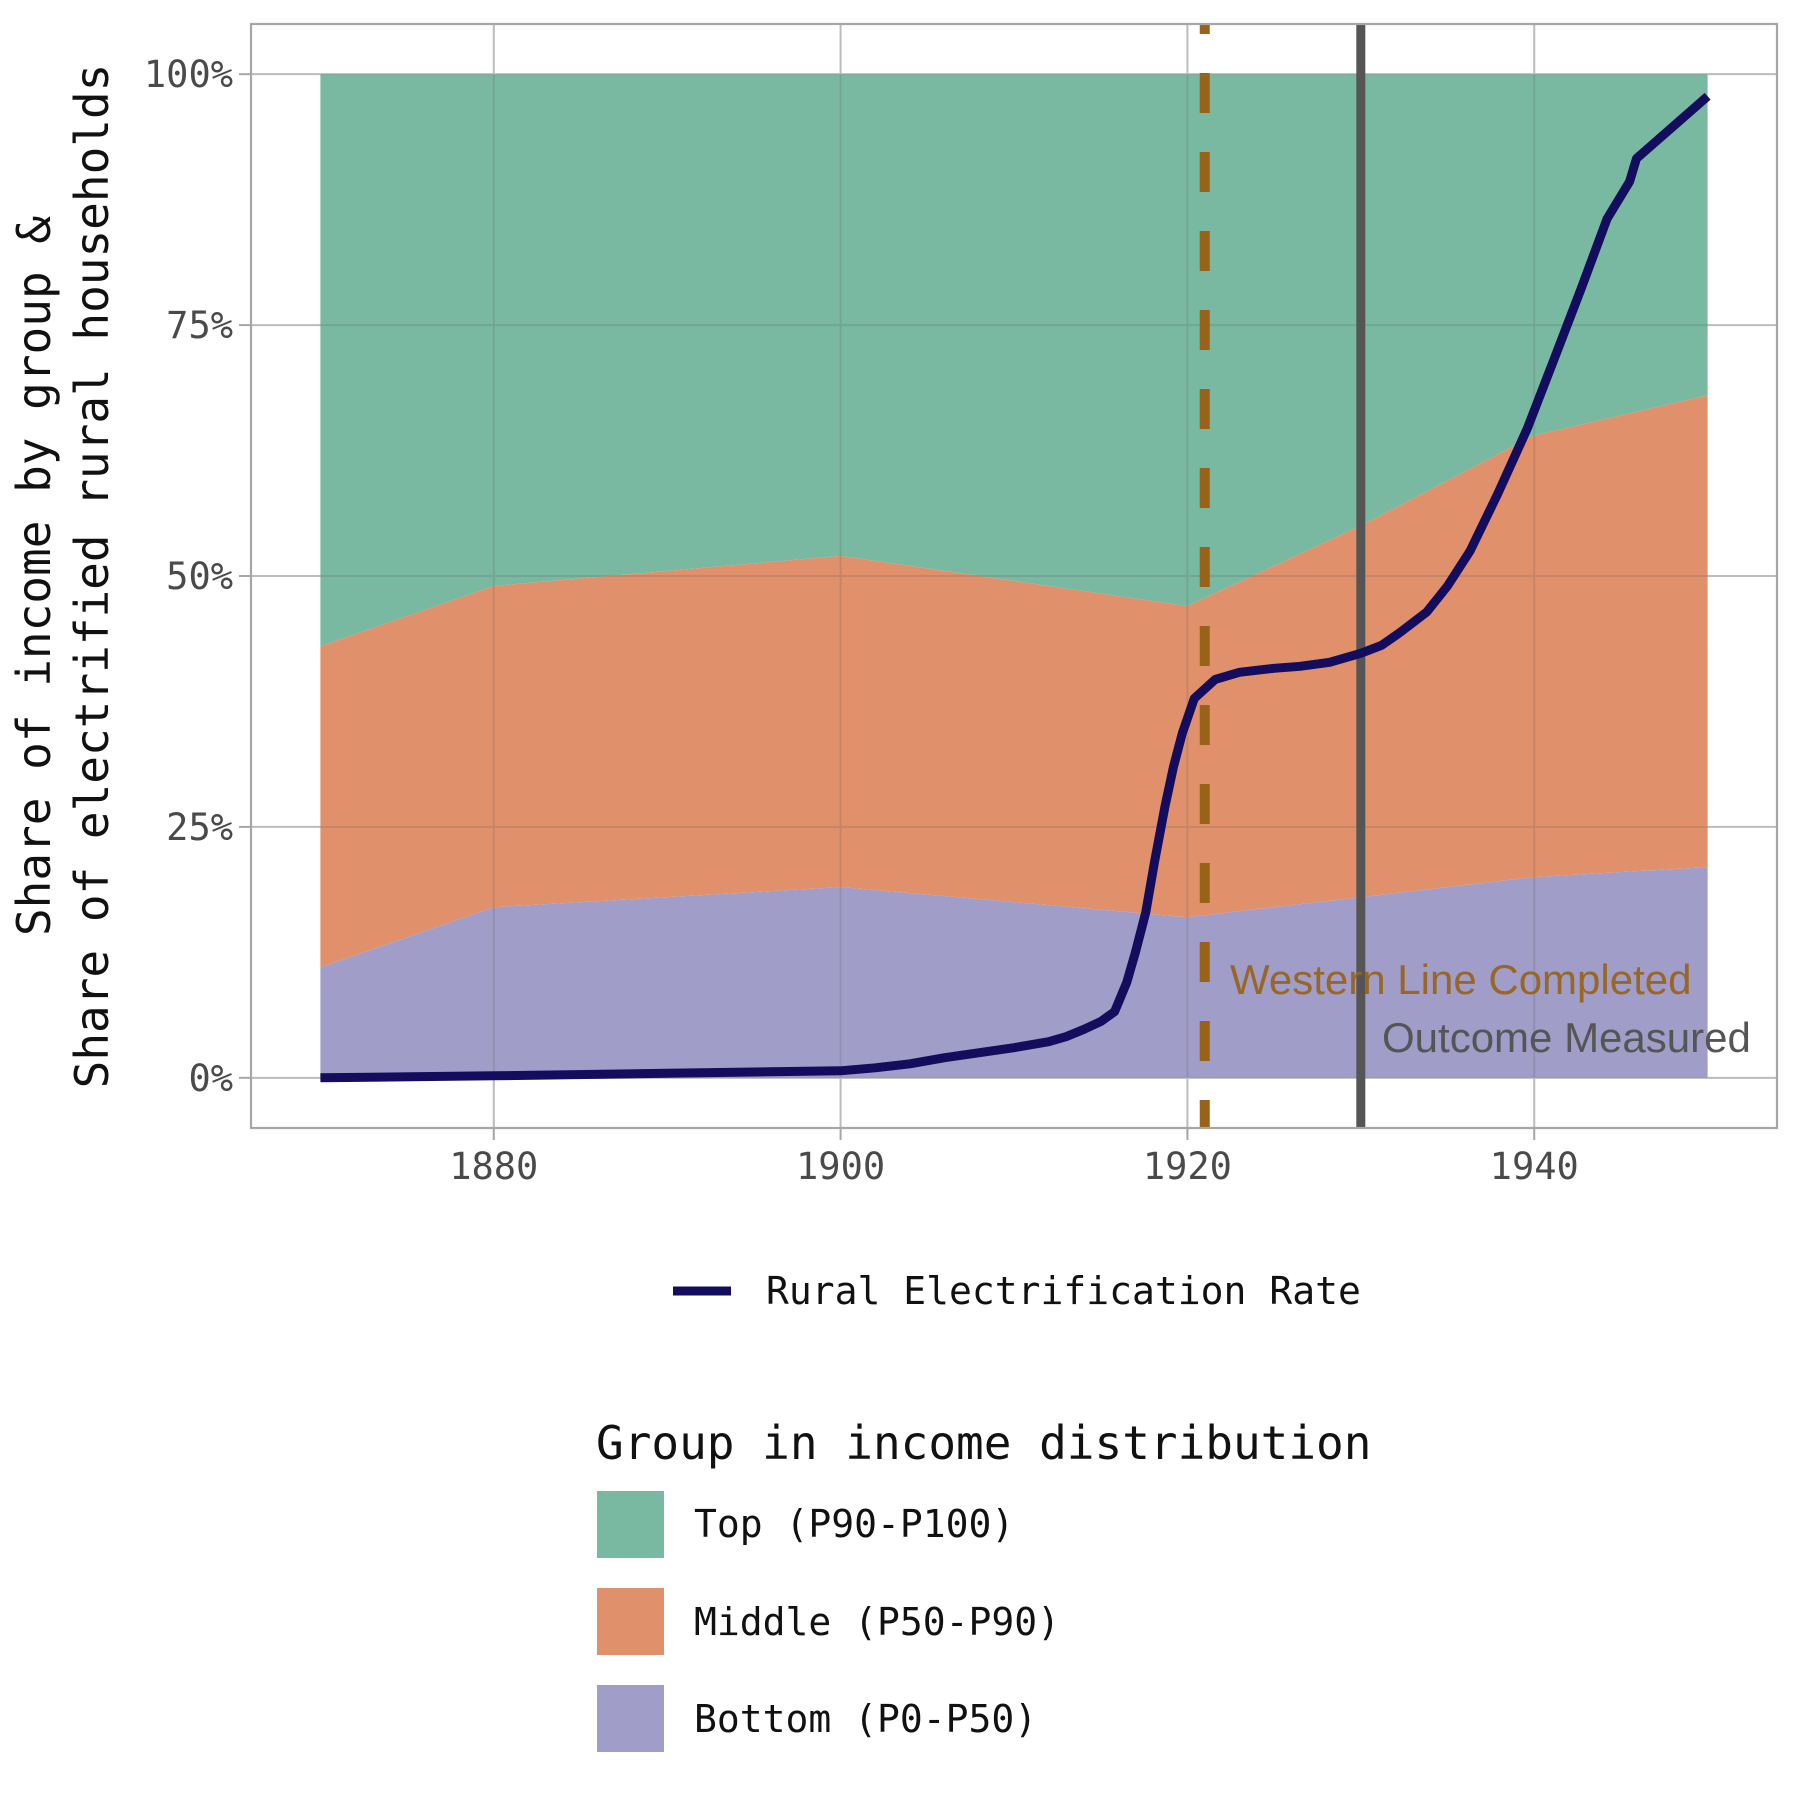 Image resolution: width=1800 pixels, height=1800 pixels. What do you see at coordinates (630, 1718) in the screenshot?
I see `legend-key-bottom` at bounding box center [630, 1718].